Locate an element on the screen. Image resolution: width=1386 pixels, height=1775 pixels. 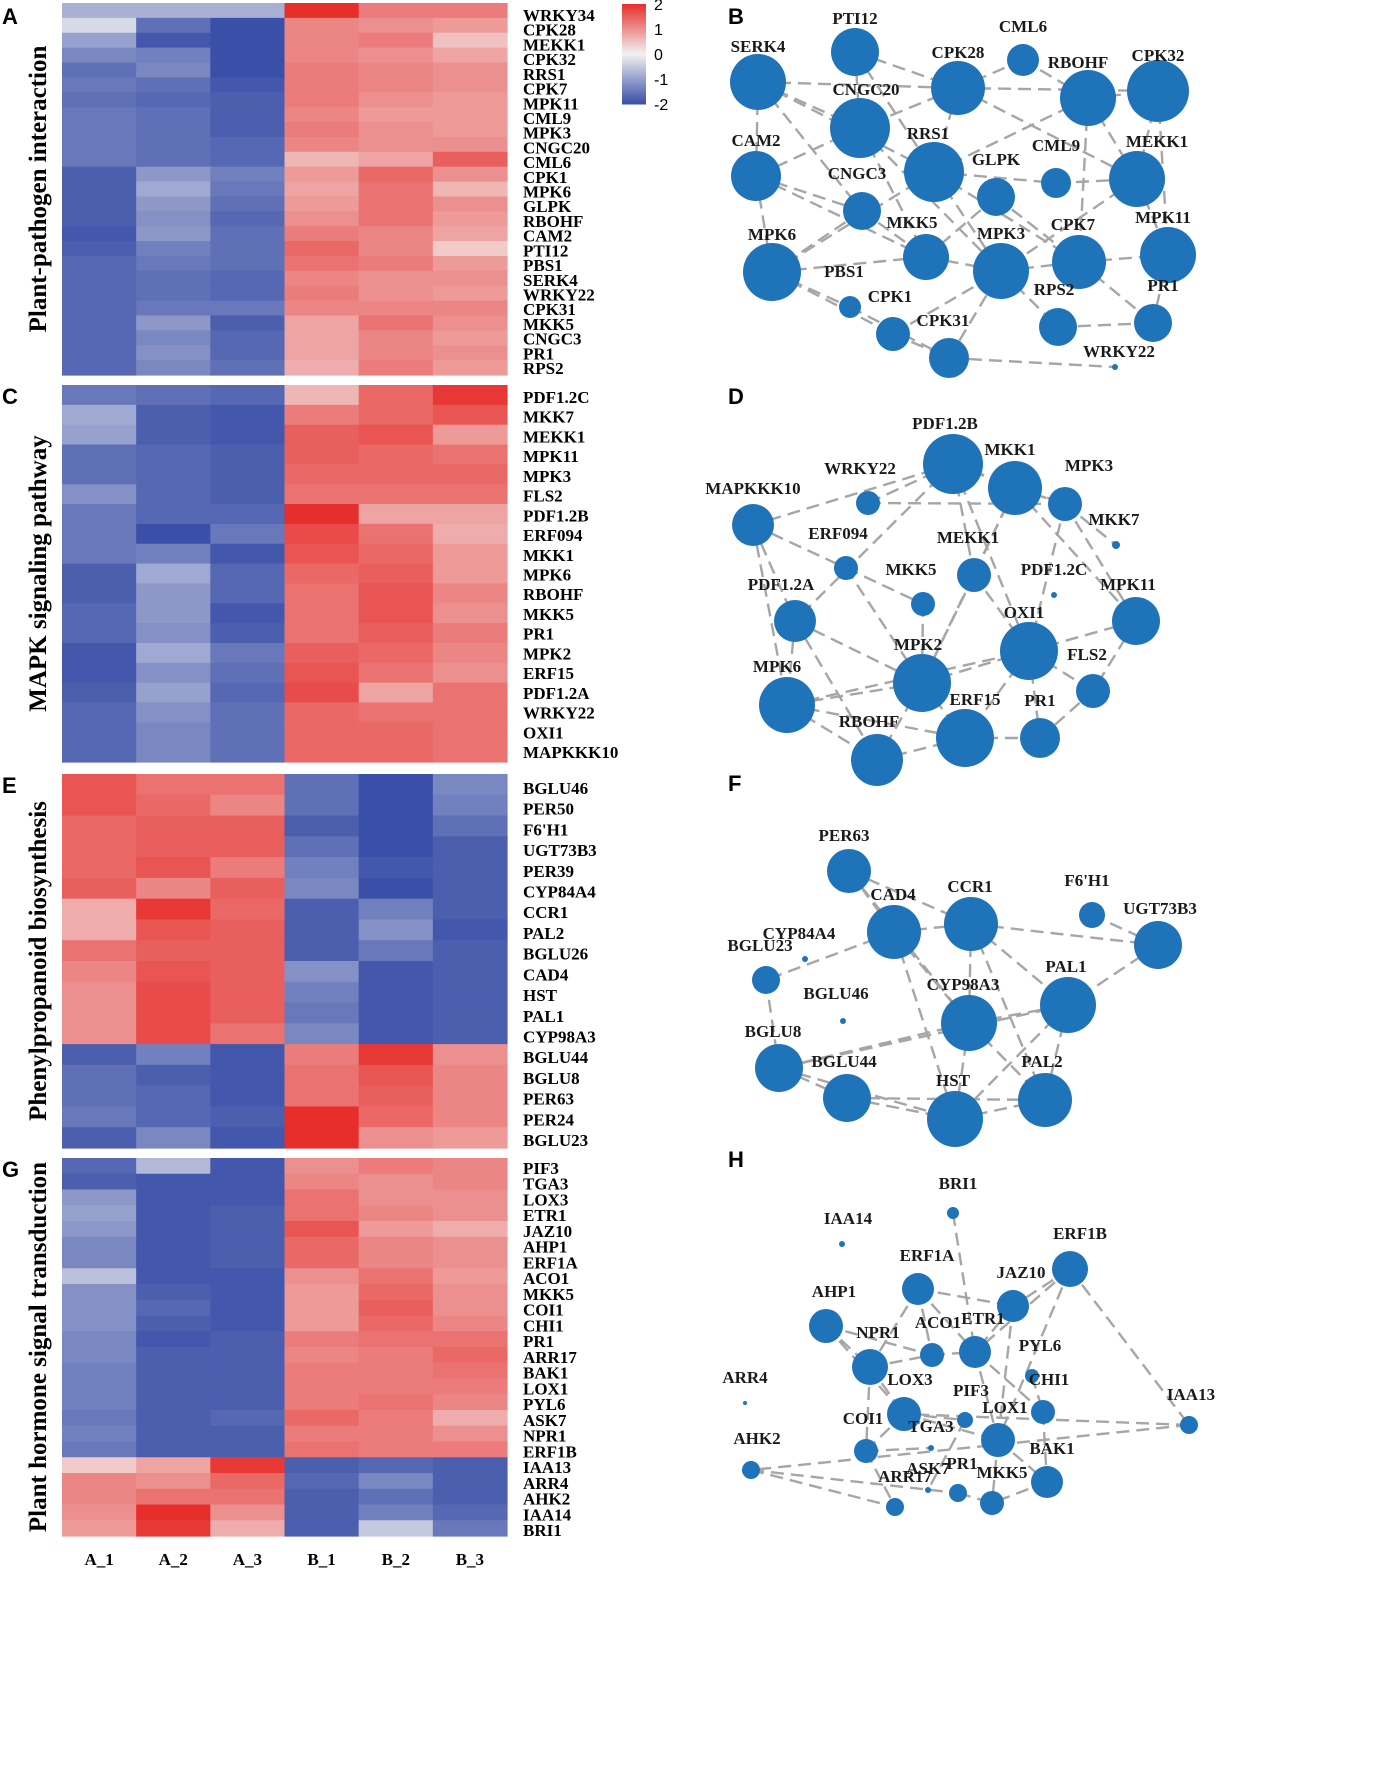
heatmap-row-label: PER24 is located at coordinates (549, 1119).